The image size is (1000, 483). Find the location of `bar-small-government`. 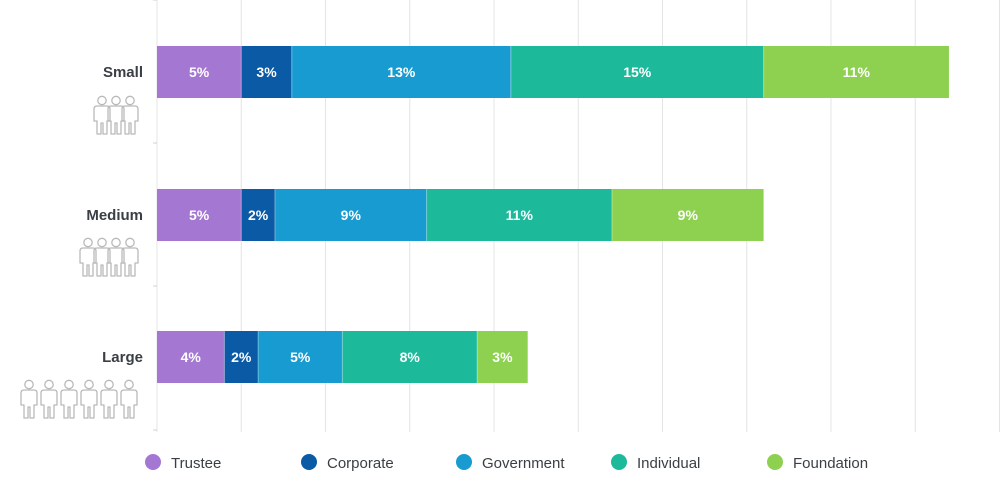

bar-small-government is located at coordinates (401, 72).